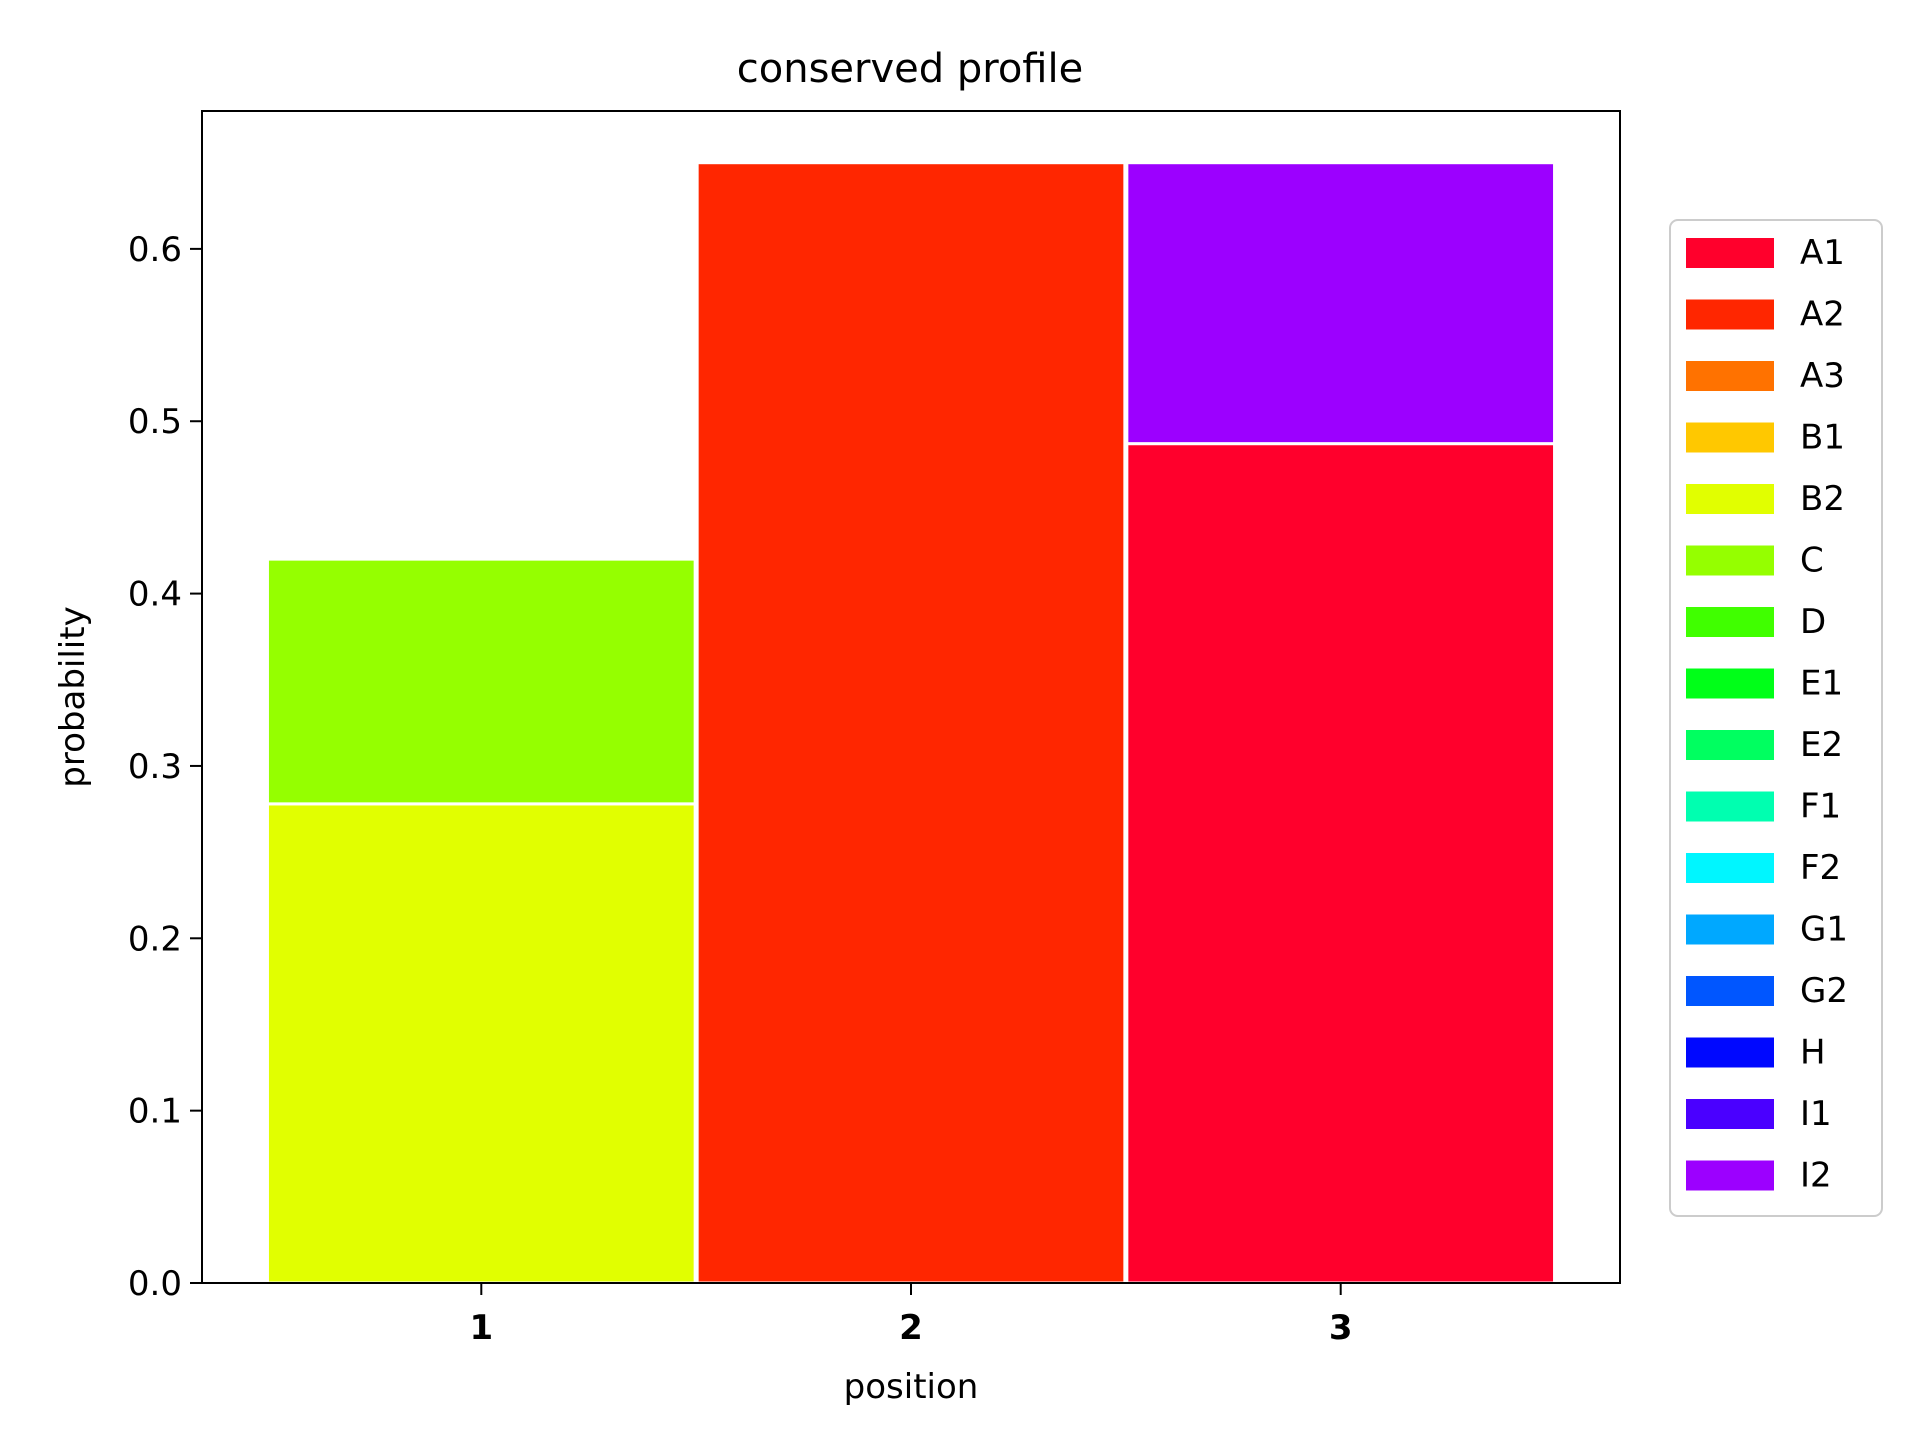  Describe the element at coordinates (73, 696) in the screenshot. I see `y-axis-label: probability` at that location.